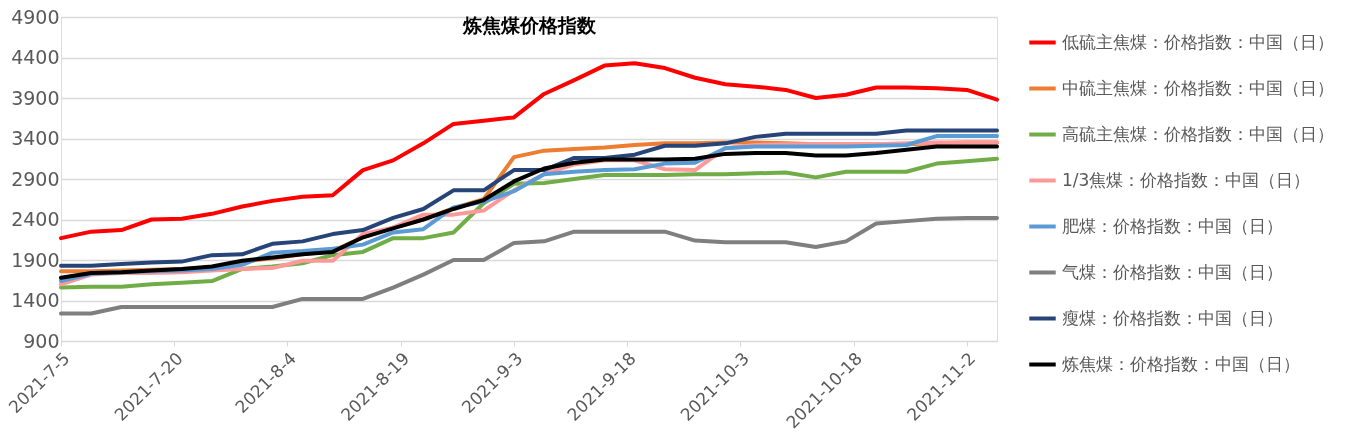 The image size is (1349, 437). I want to click on legend-label: 瘦煤：价格指数：中国（日）, so click(1172, 317).